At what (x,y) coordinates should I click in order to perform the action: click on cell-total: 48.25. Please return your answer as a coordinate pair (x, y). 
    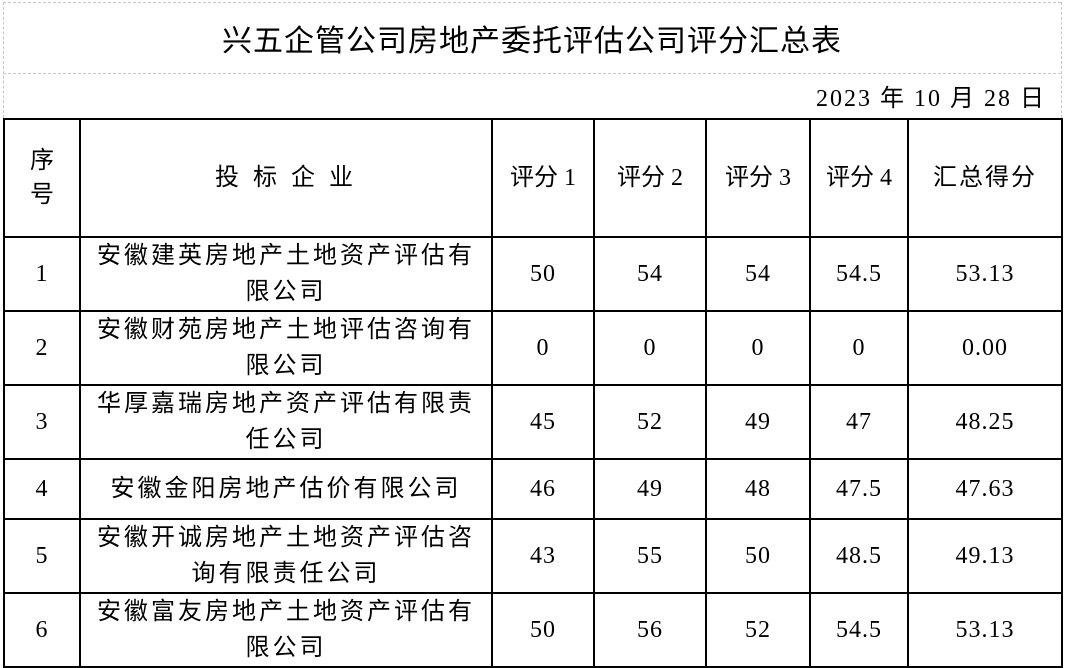
    Looking at the image, I should click on (985, 422).